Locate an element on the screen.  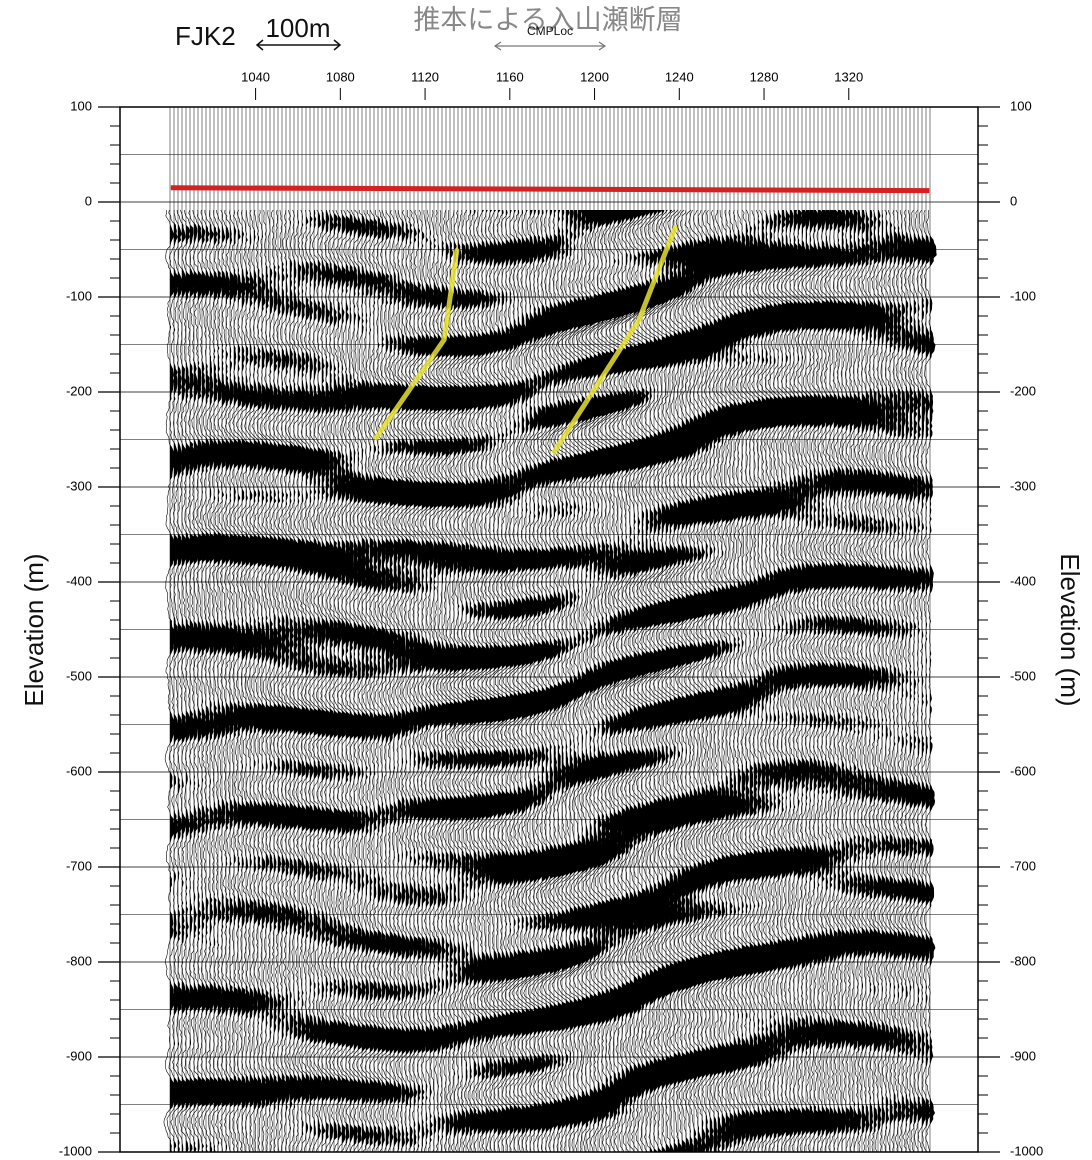
section-label: FJK2 is located at coordinates (205, 36).